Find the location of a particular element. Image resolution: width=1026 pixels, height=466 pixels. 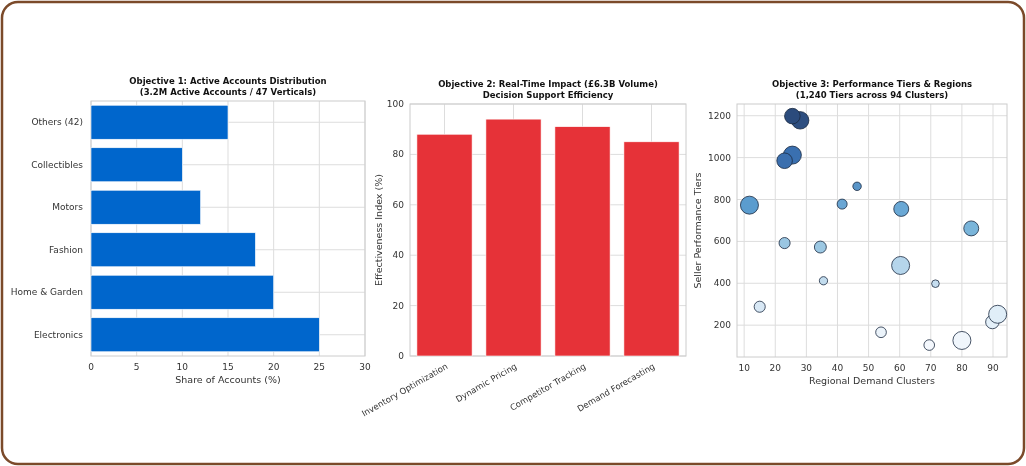

x-tick-label: 50 is located at coordinates (868, 368).